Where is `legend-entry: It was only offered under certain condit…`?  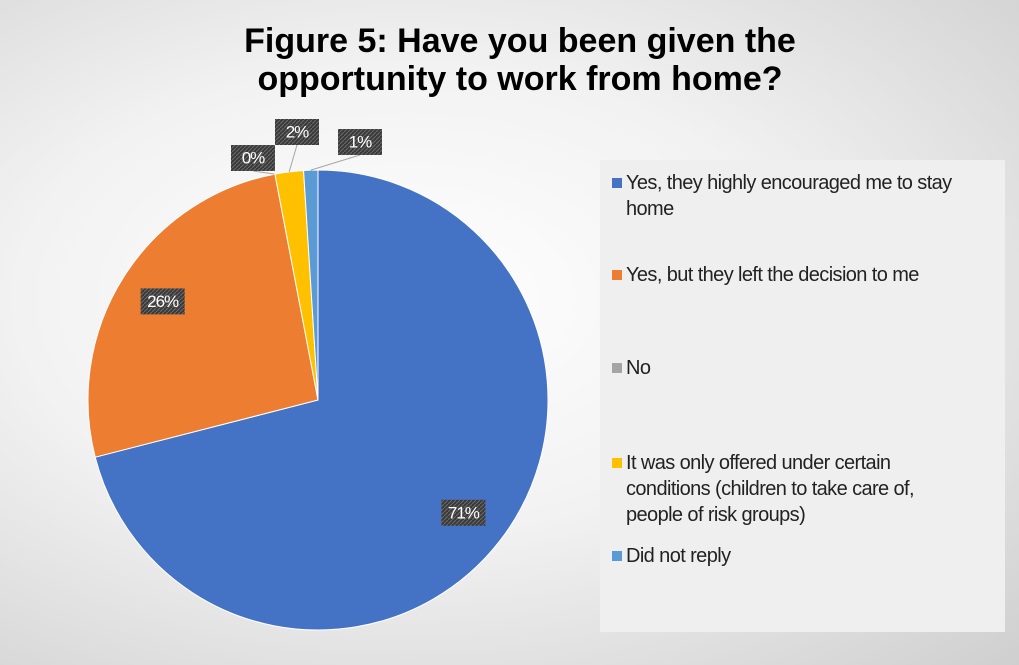
legend-entry: It was only offered under certain condit… is located at coordinates (792, 489).